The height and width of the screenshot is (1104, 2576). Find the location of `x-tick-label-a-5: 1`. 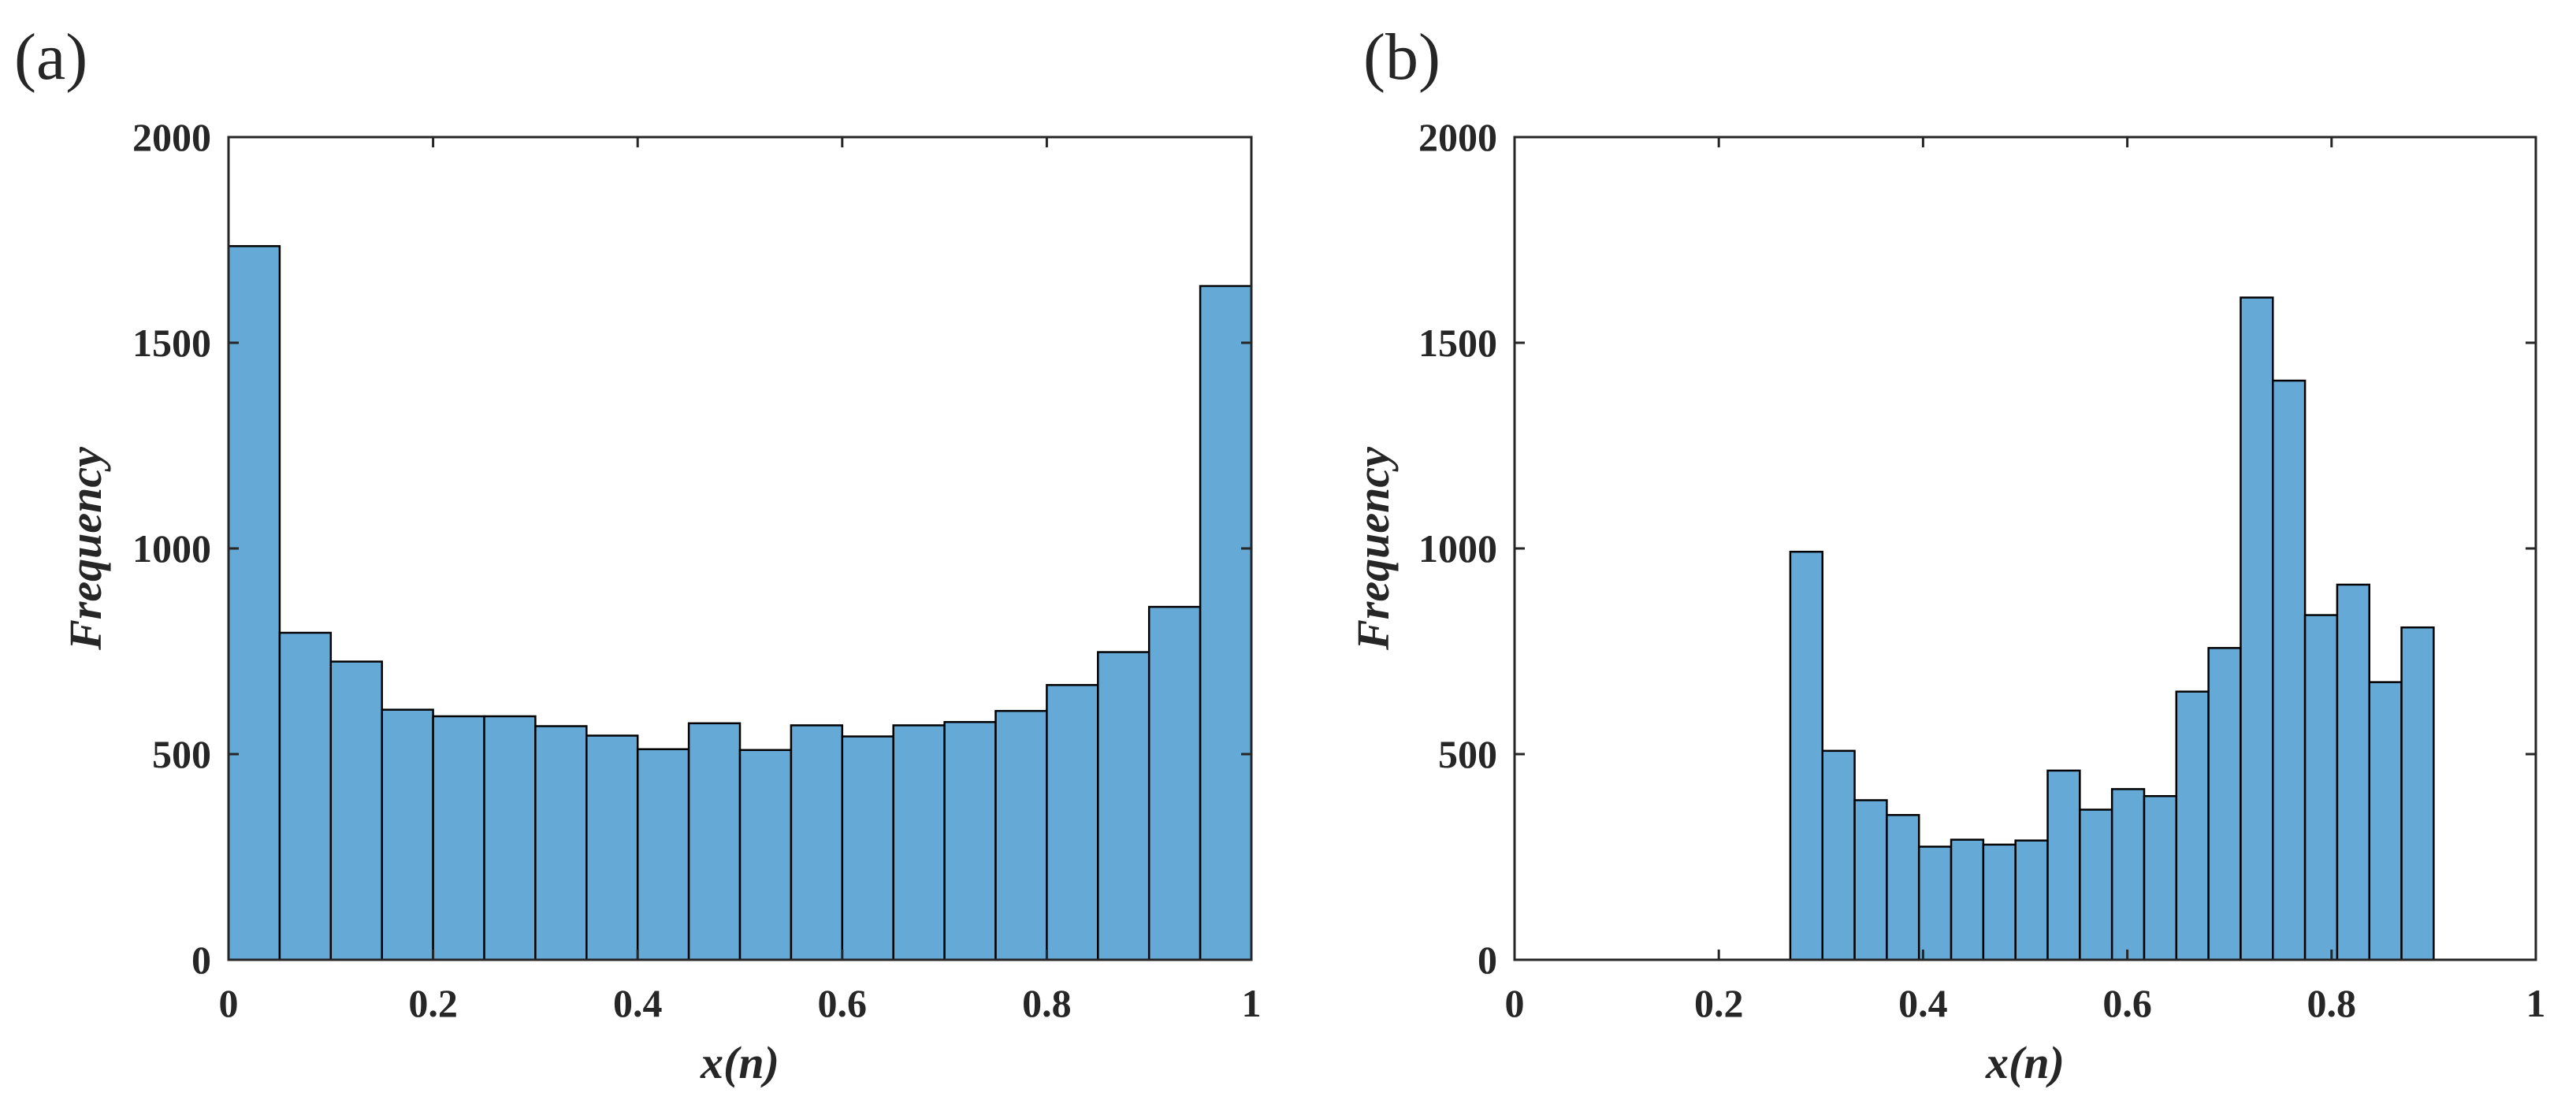

x-tick-label-a-5: 1 is located at coordinates (1252, 1003).